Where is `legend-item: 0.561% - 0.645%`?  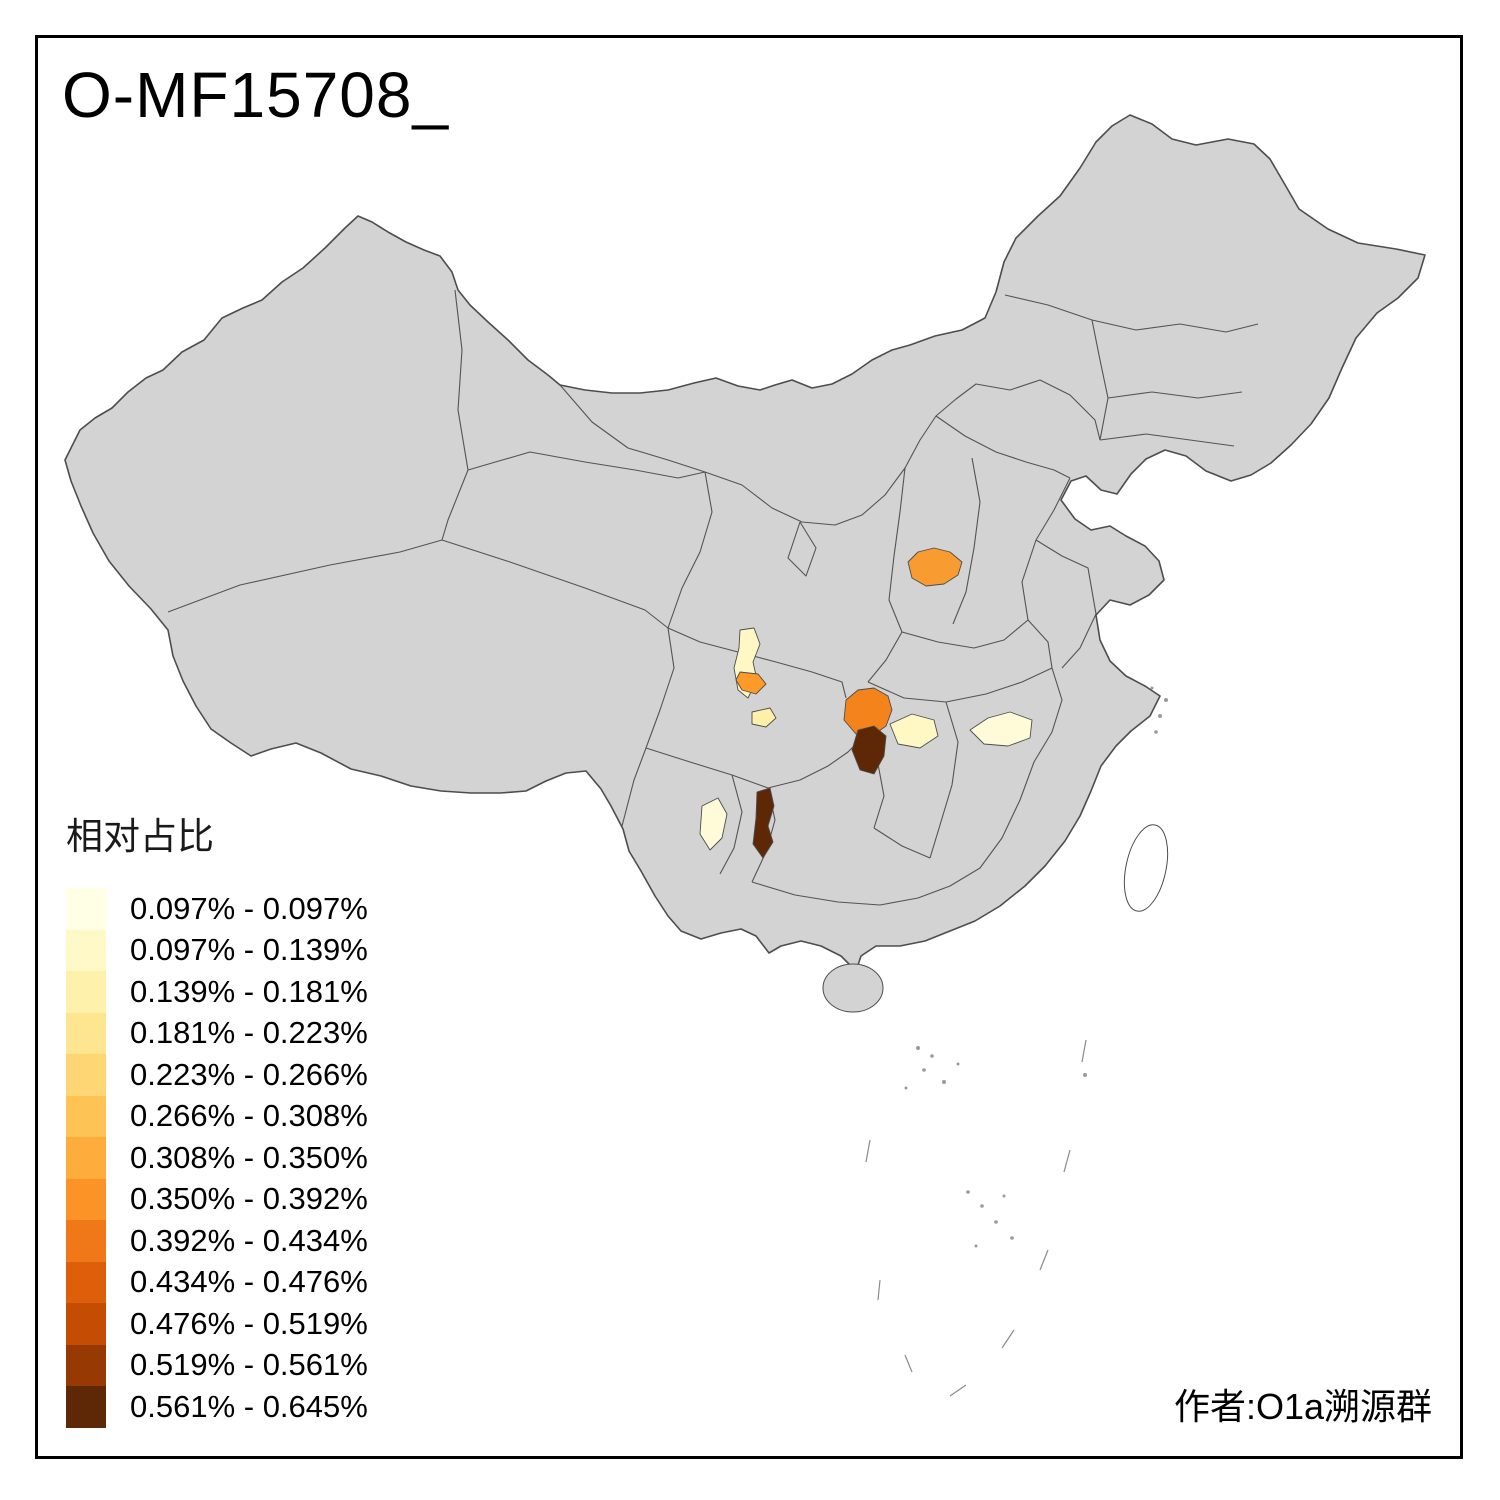
legend-item: 0.561% - 0.645% is located at coordinates (217, 1407).